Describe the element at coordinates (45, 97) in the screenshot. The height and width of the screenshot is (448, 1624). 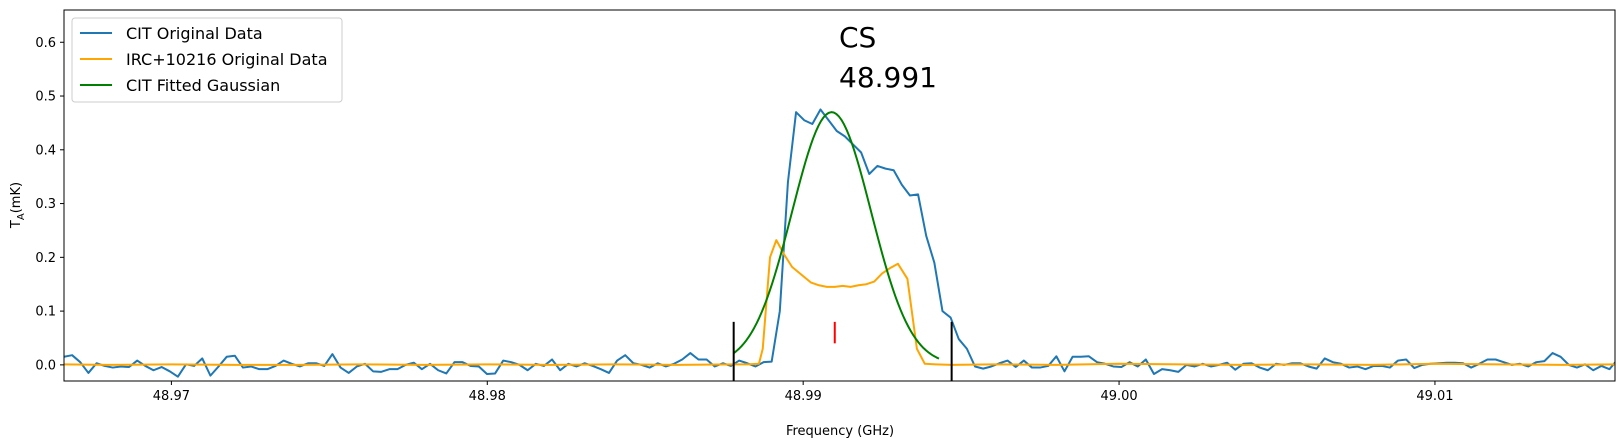
I see `y-tick-label: 0.5` at that location.